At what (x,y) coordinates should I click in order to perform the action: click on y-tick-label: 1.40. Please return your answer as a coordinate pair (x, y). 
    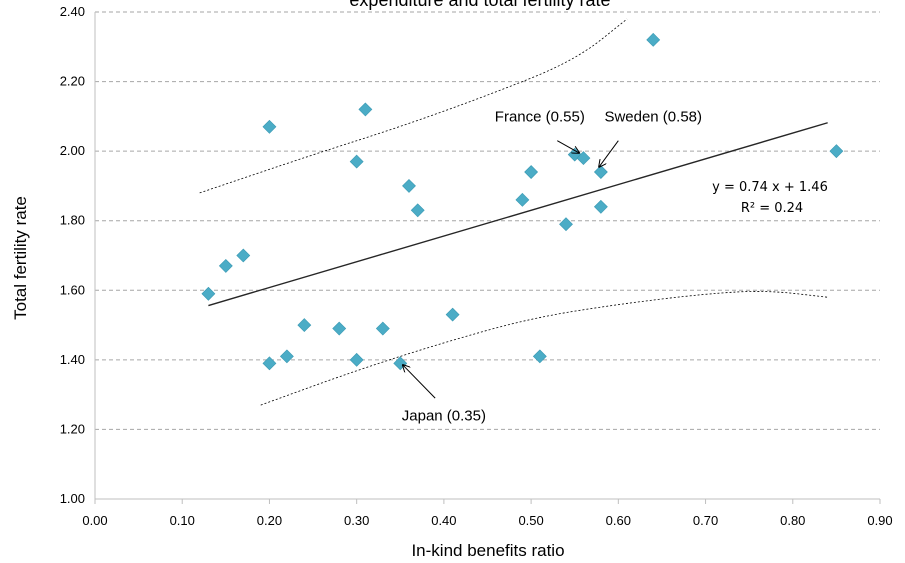
    Looking at the image, I should click on (72, 359).